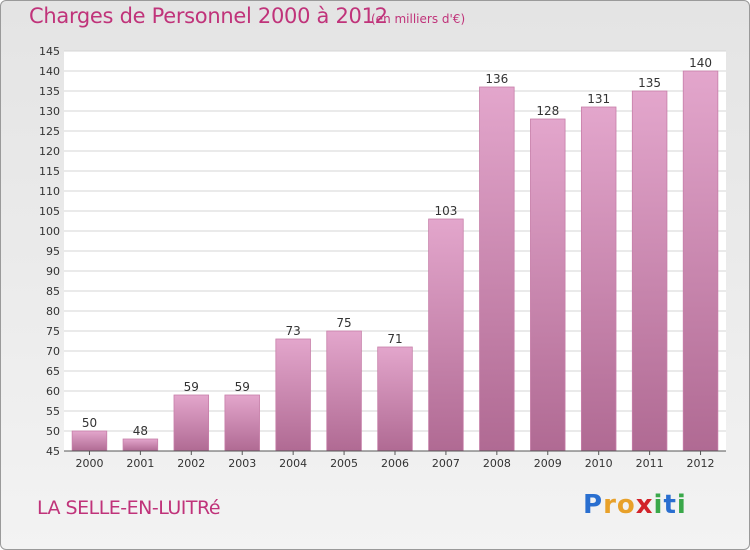 The width and height of the screenshot is (750, 550). Describe the element at coordinates (140, 431) in the screenshot. I see `value-label: 48` at that location.